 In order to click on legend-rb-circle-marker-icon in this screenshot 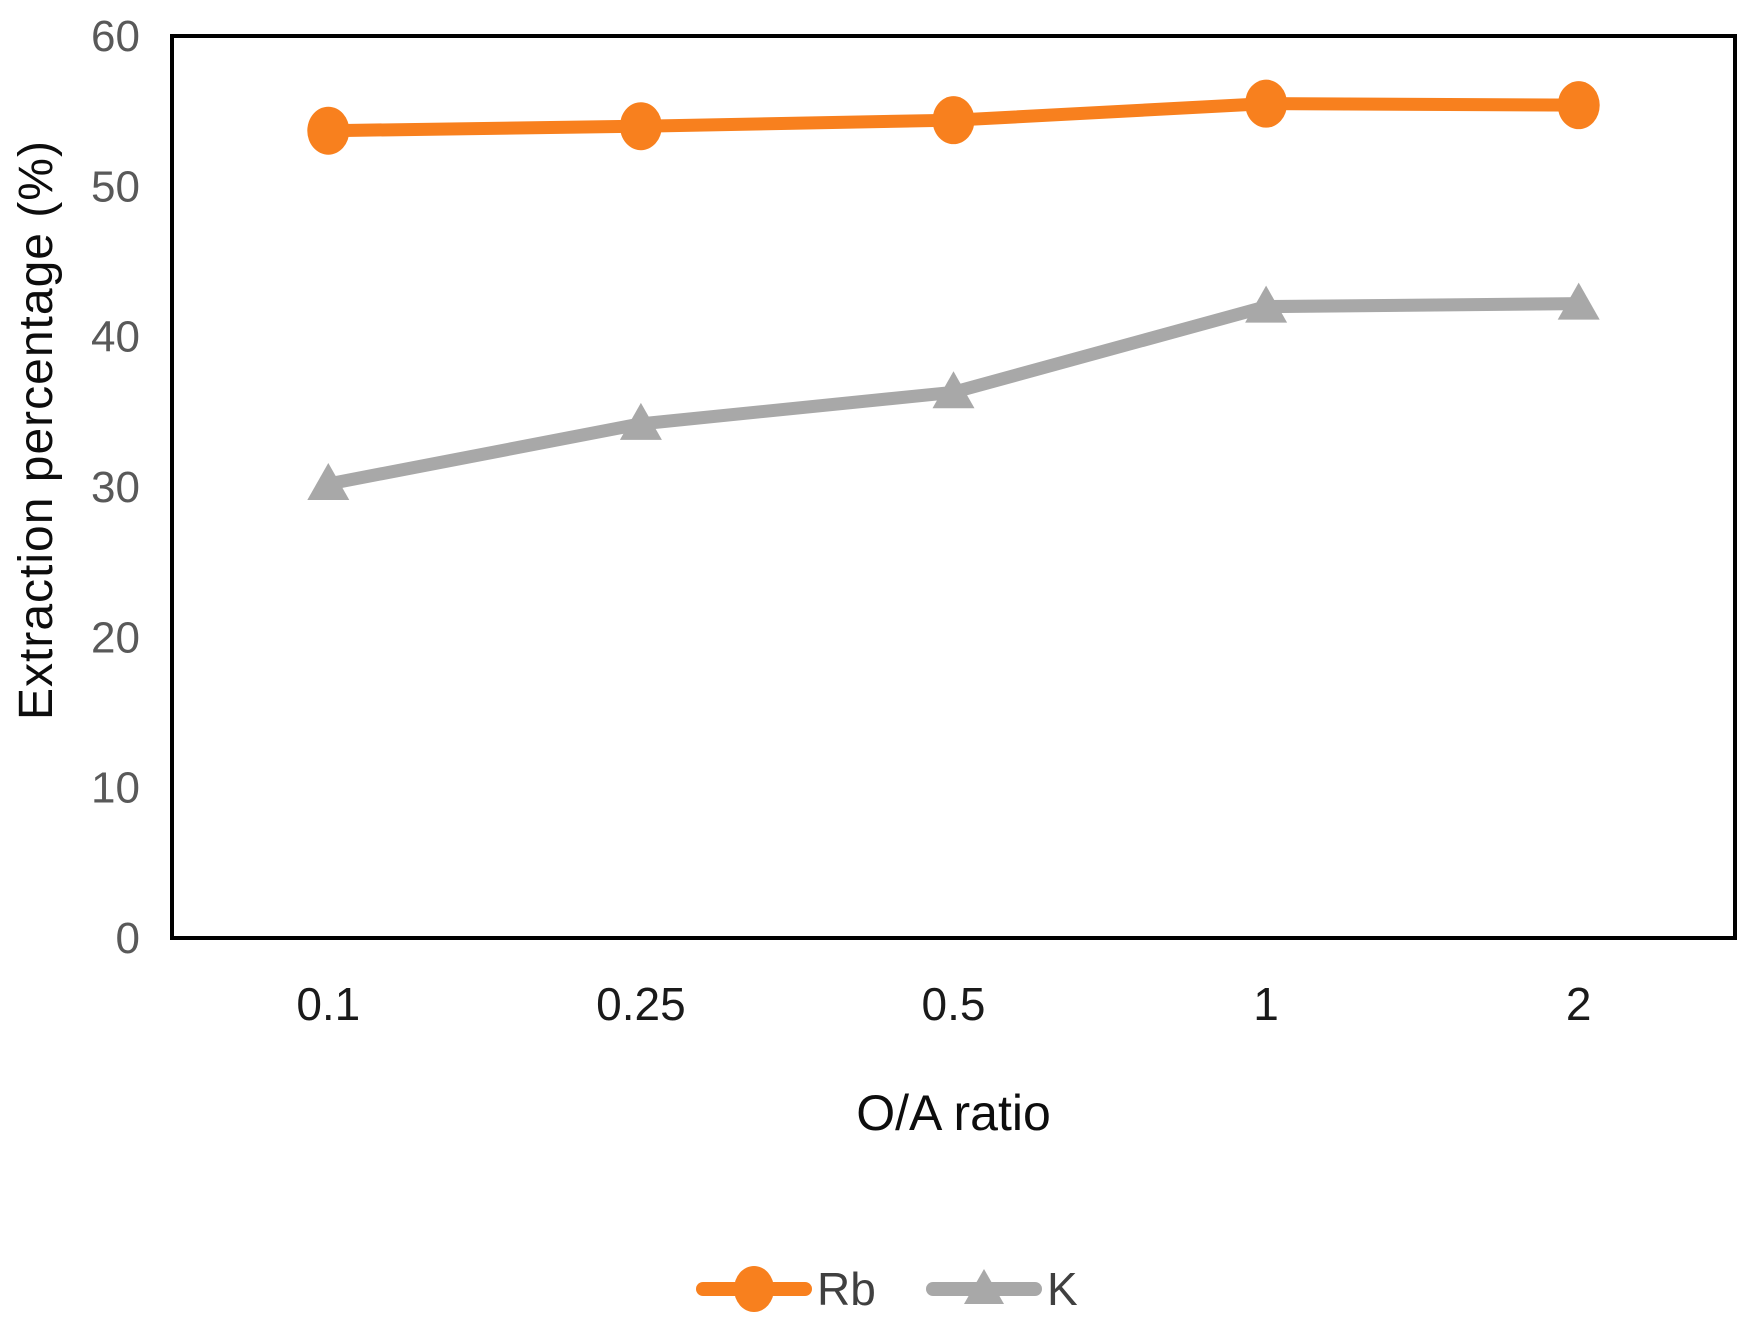, I will do `click(754, 1289)`.